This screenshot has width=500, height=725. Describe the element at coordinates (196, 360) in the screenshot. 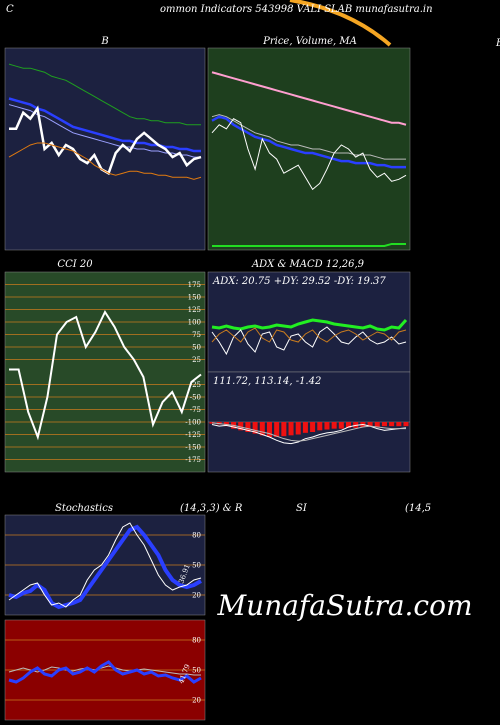

I see `y-tick-label: 25` at that location.